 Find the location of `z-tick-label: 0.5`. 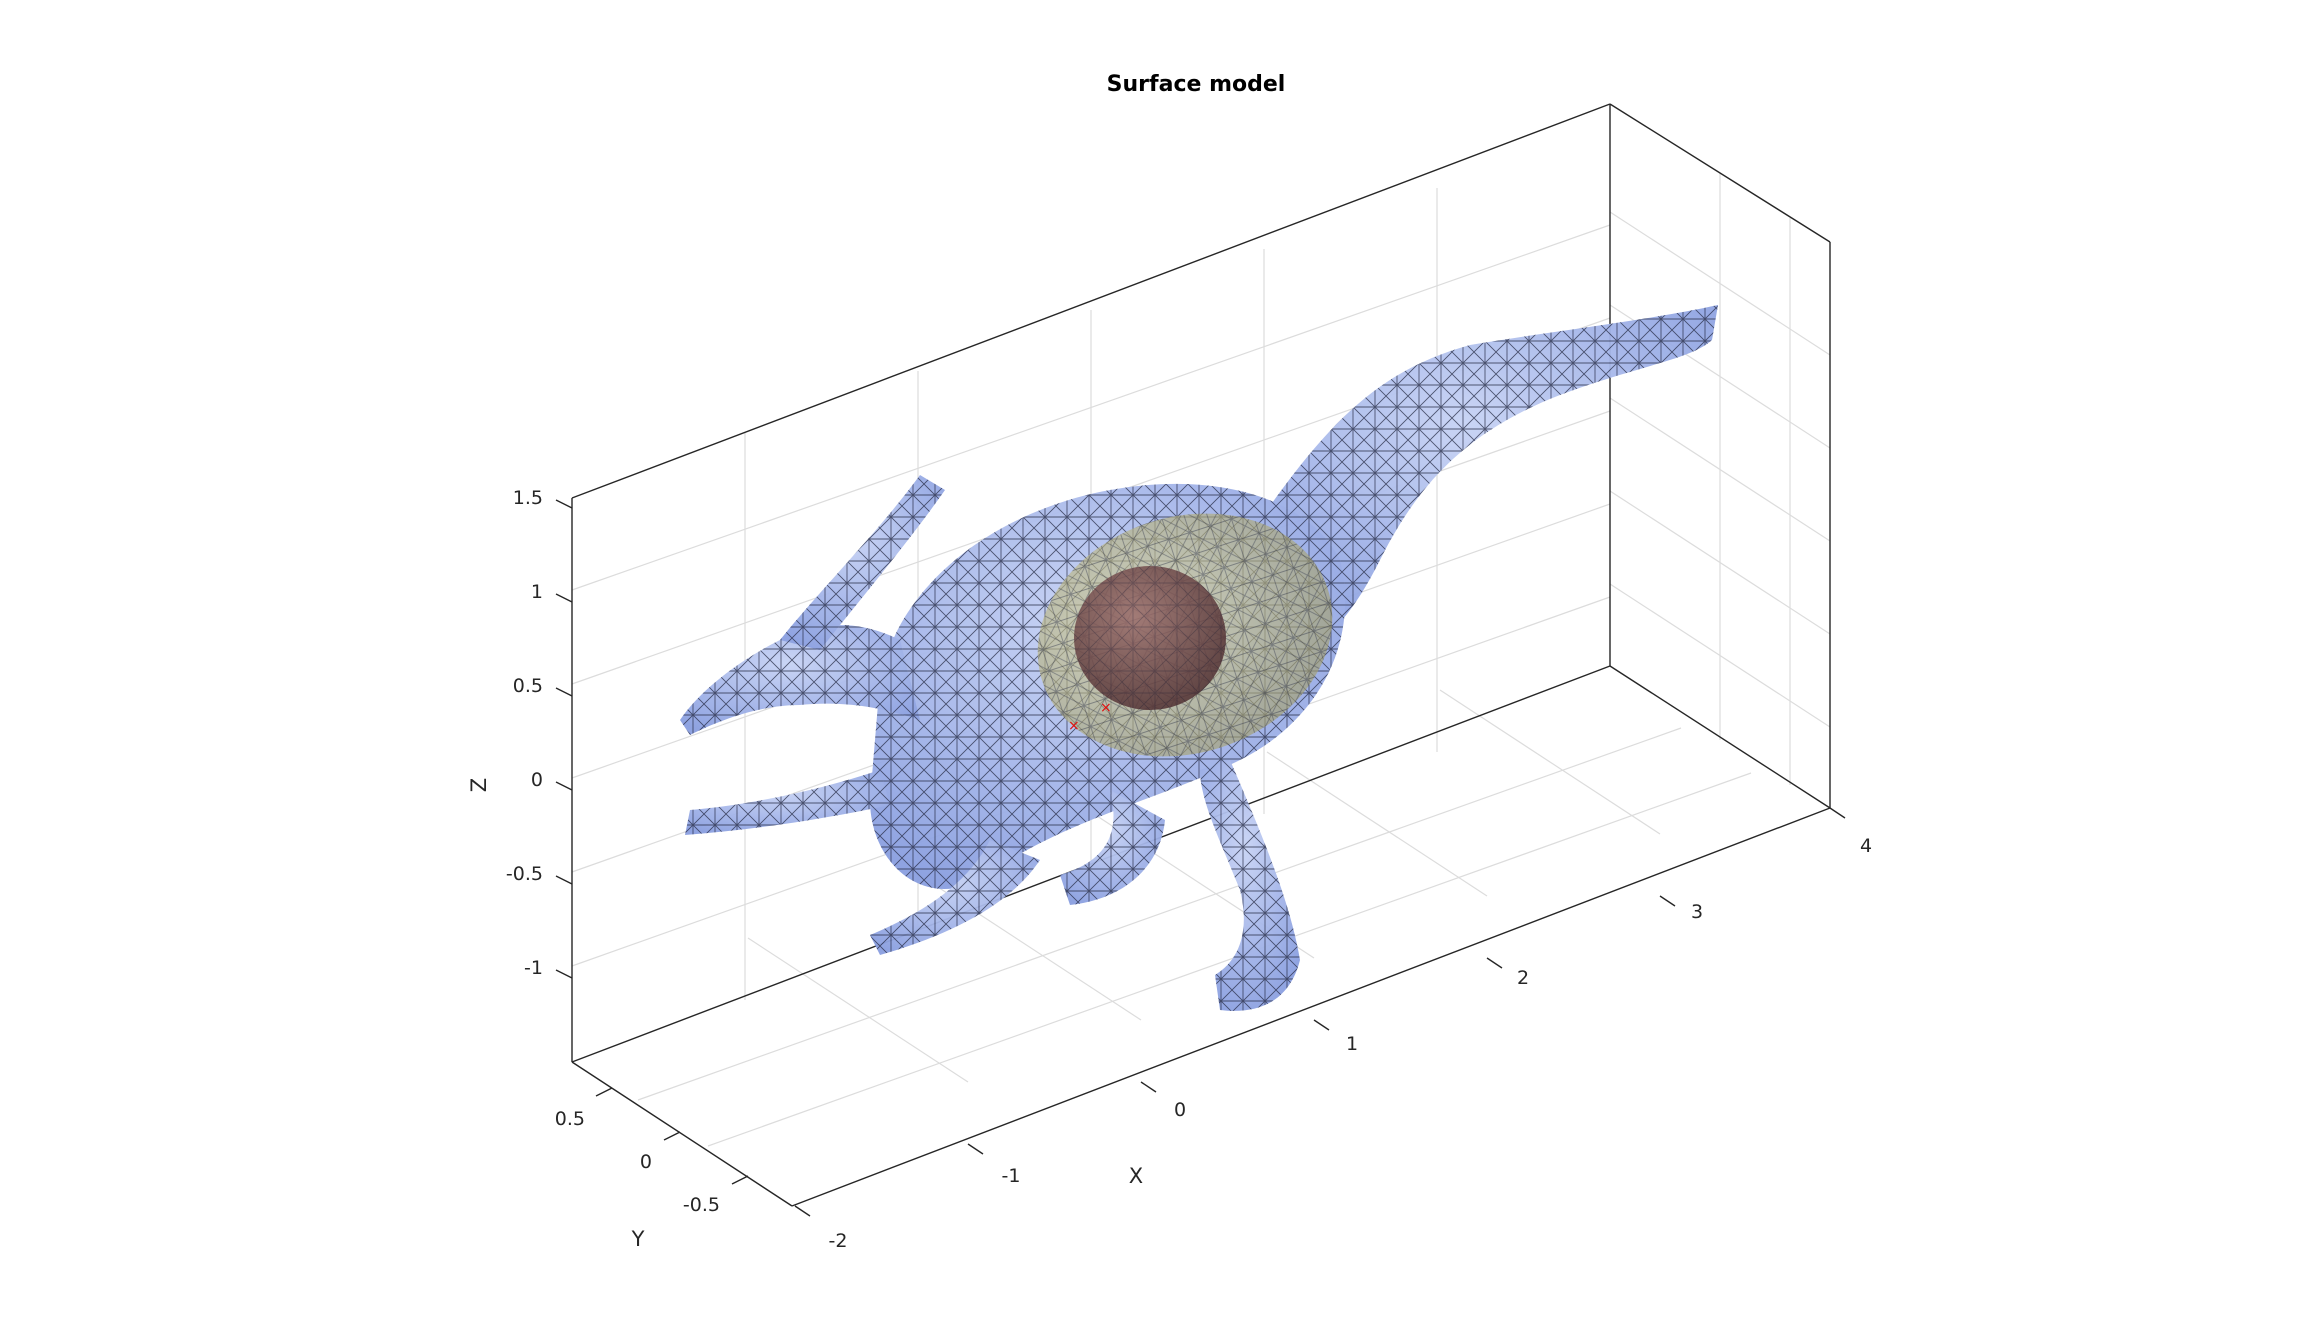

z-tick-label: 0.5 is located at coordinates (528, 686).